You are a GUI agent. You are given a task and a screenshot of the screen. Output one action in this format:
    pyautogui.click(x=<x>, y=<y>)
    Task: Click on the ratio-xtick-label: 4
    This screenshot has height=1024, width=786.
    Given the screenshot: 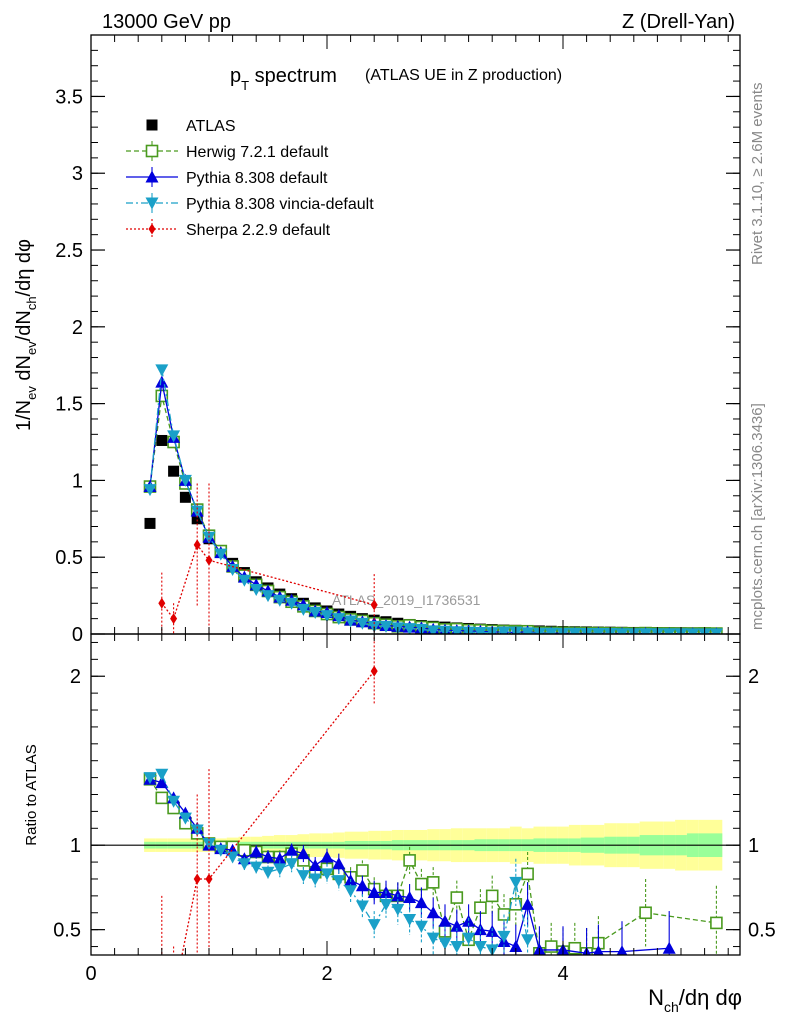 What is the action you would take?
    pyautogui.click(x=562, y=974)
    